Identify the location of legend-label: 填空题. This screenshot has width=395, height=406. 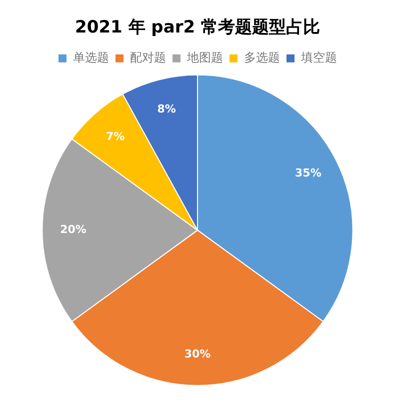
(318, 57).